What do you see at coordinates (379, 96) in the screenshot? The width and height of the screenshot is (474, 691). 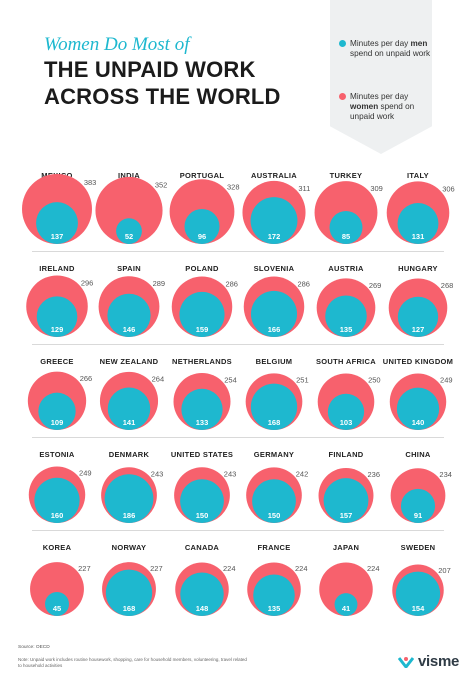 I see `legend-women-text-1: Minutes per day` at bounding box center [379, 96].